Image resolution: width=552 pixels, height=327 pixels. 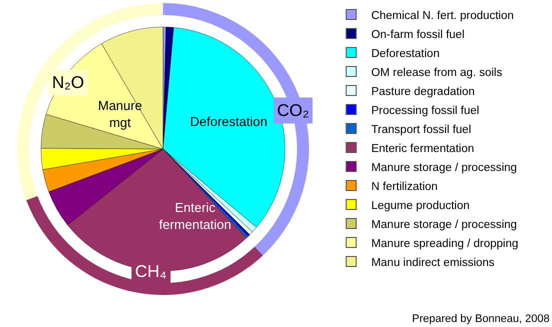 I want to click on legend-label: Manure spreading / dropping, so click(x=444, y=244).